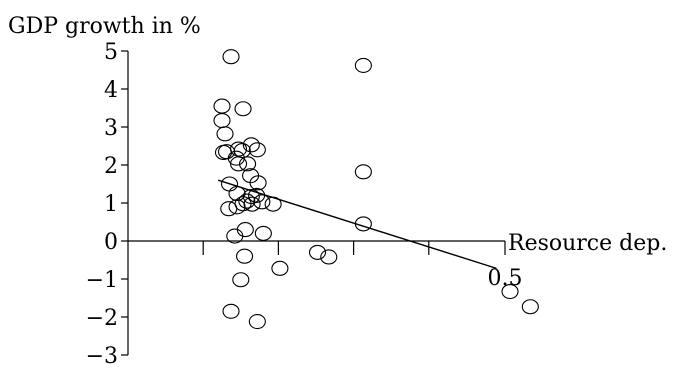  I want to click on y-tick-label: 2, so click(111, 166).